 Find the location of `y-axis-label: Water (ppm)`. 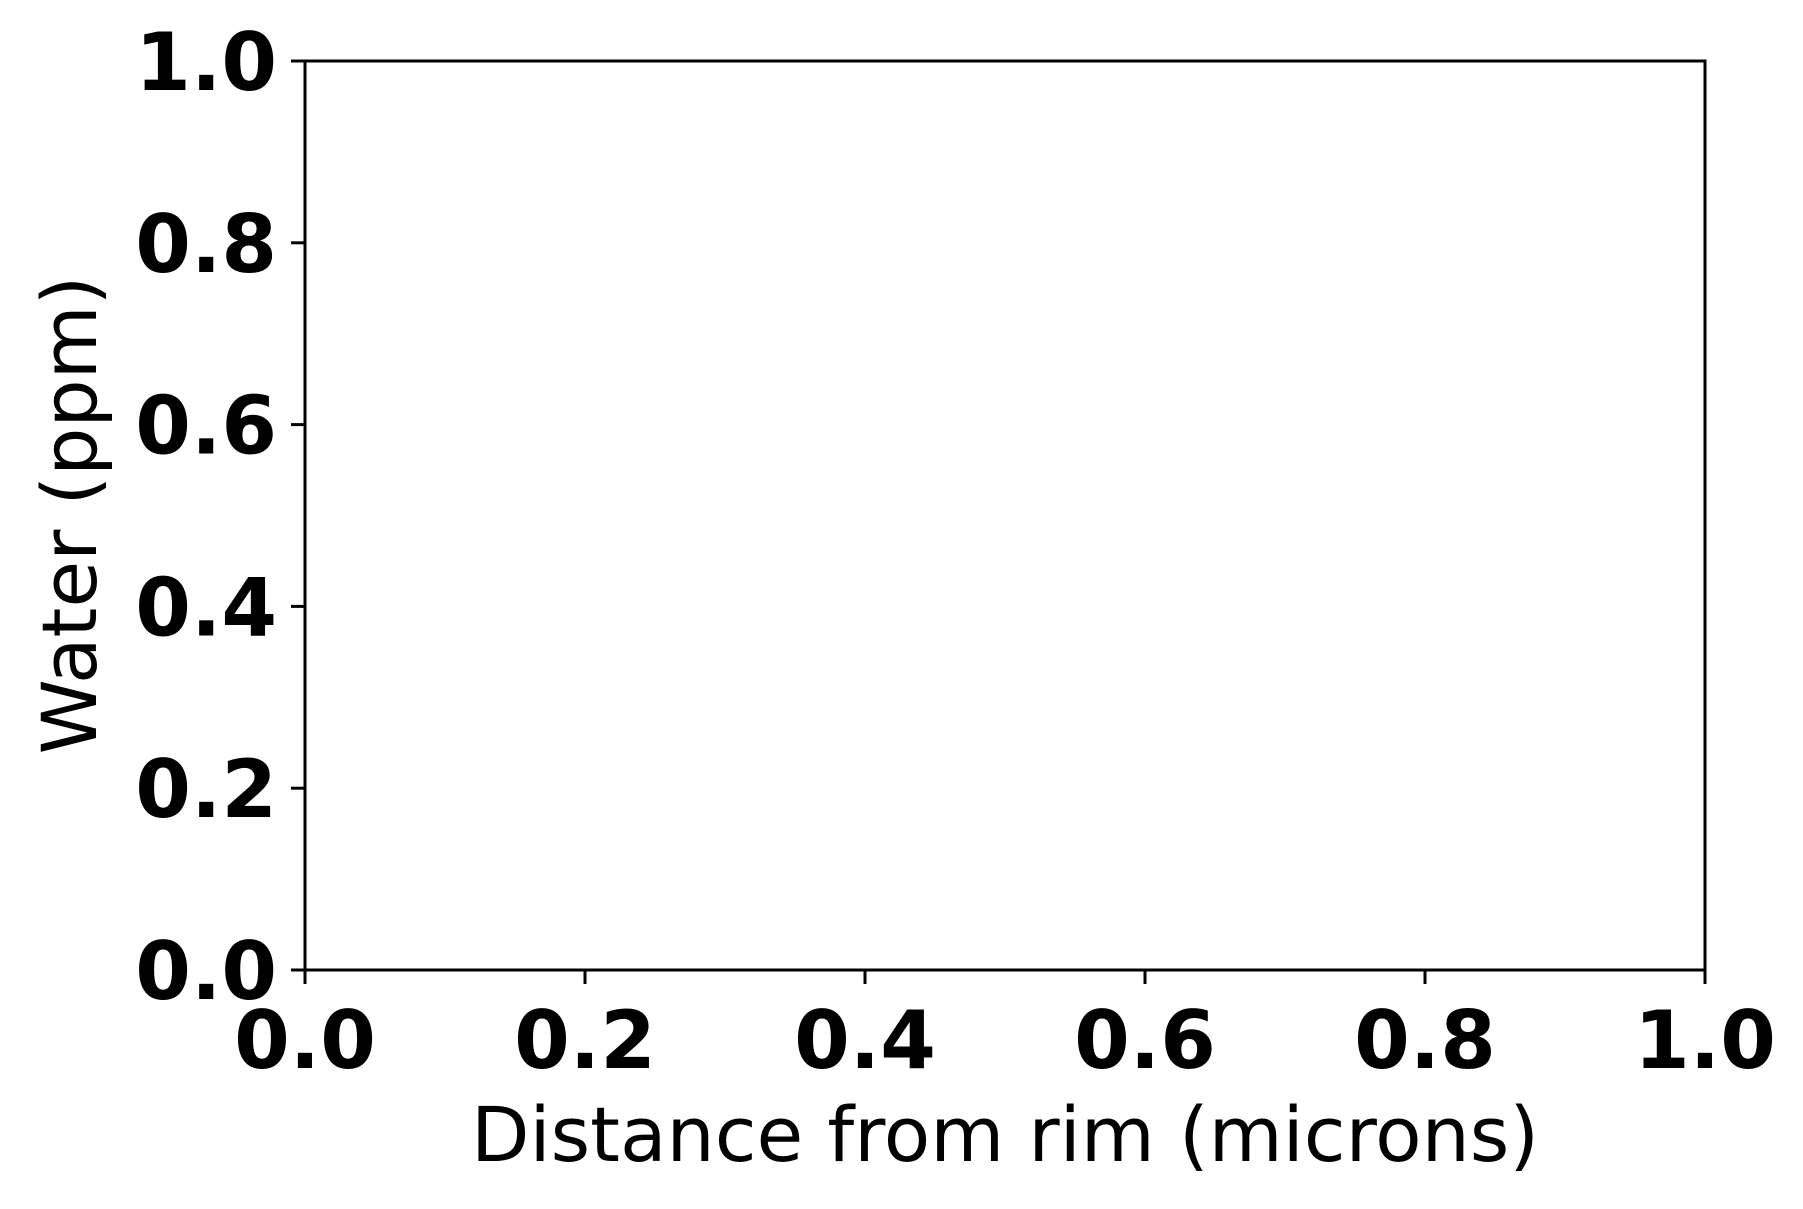

y-axis-label: Water (ppm) is located at coordinates (69, 515).